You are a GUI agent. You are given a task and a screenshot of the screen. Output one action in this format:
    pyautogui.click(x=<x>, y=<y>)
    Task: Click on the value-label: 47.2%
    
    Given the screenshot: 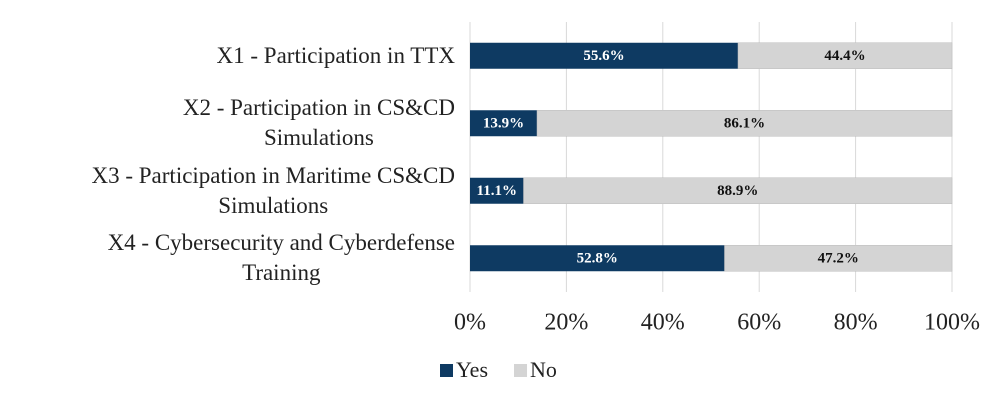 What is the action you would take?
    pyautogui.click(x=838, y=259)
    